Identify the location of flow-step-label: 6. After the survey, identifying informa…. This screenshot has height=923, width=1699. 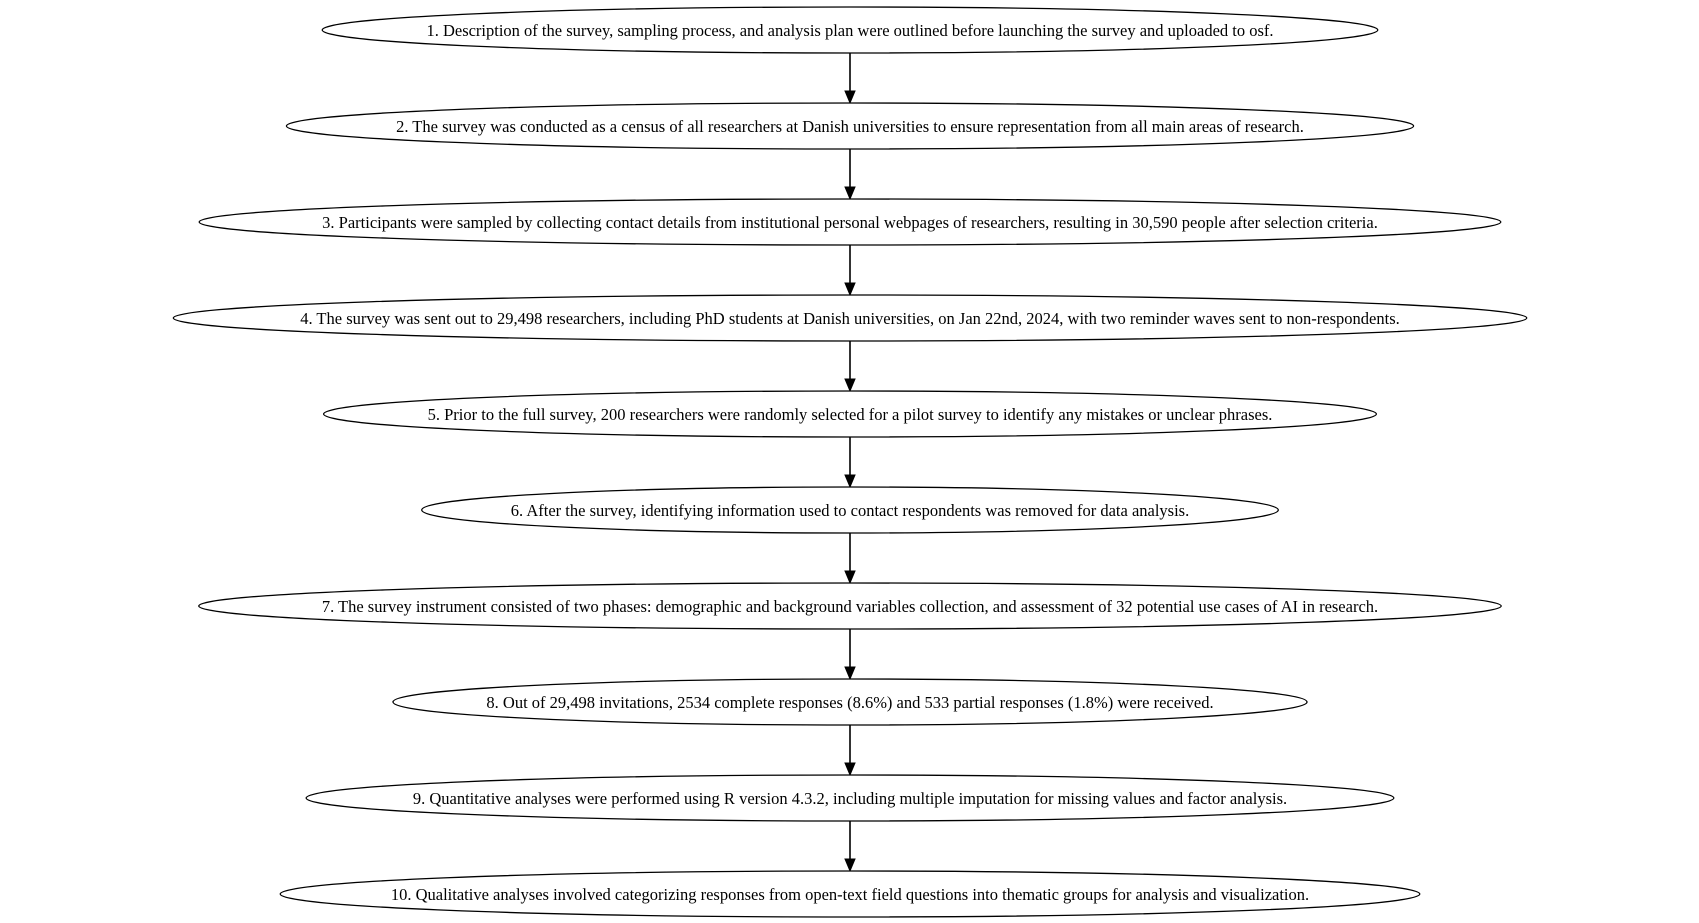
(850, 510).